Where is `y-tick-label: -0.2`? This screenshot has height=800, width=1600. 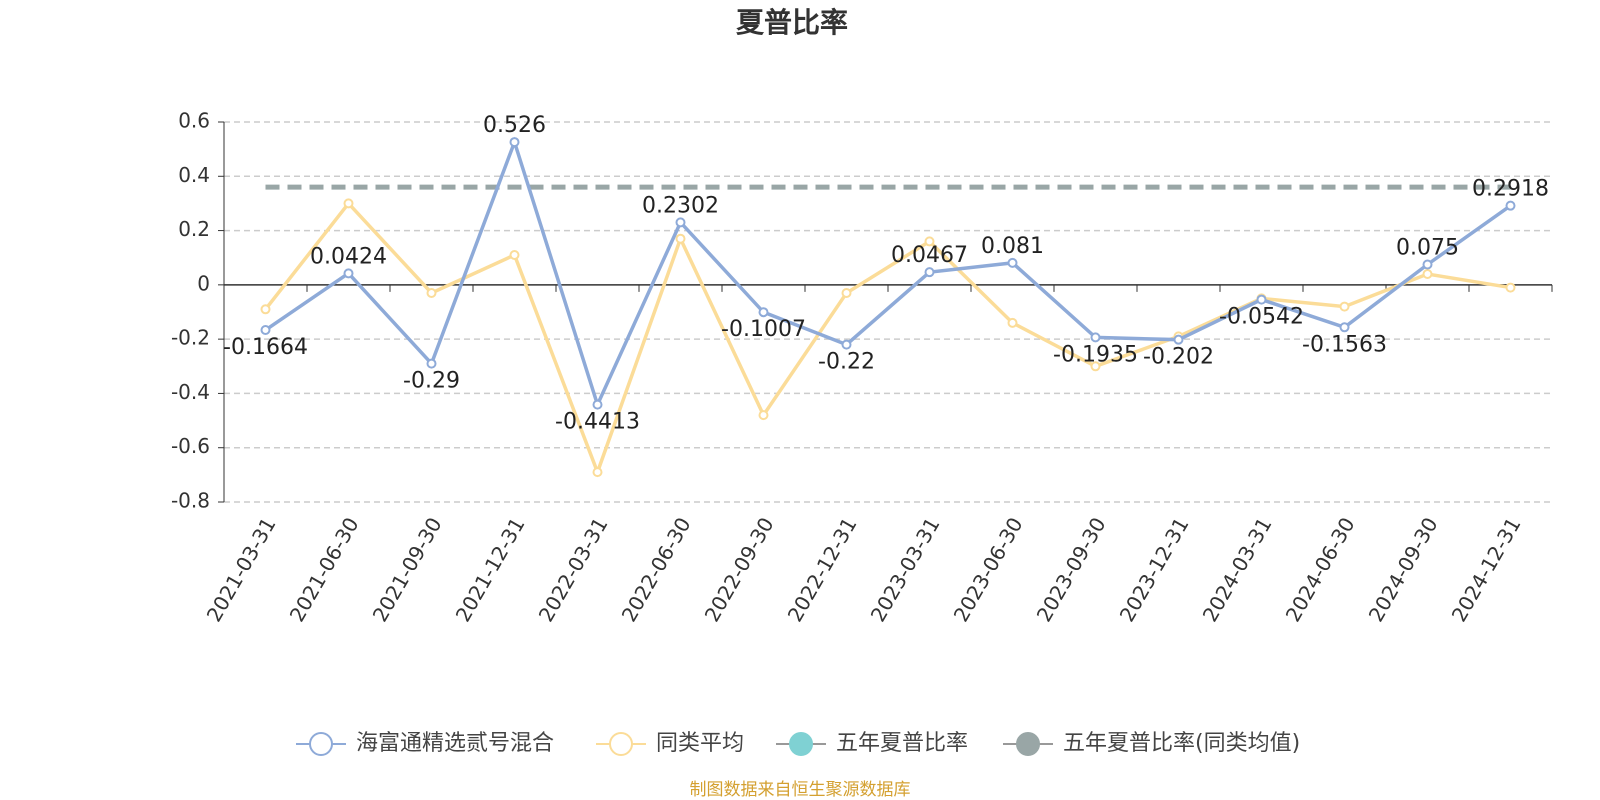 y-tick-label: -0.2 is located at coordinates (190, 338).